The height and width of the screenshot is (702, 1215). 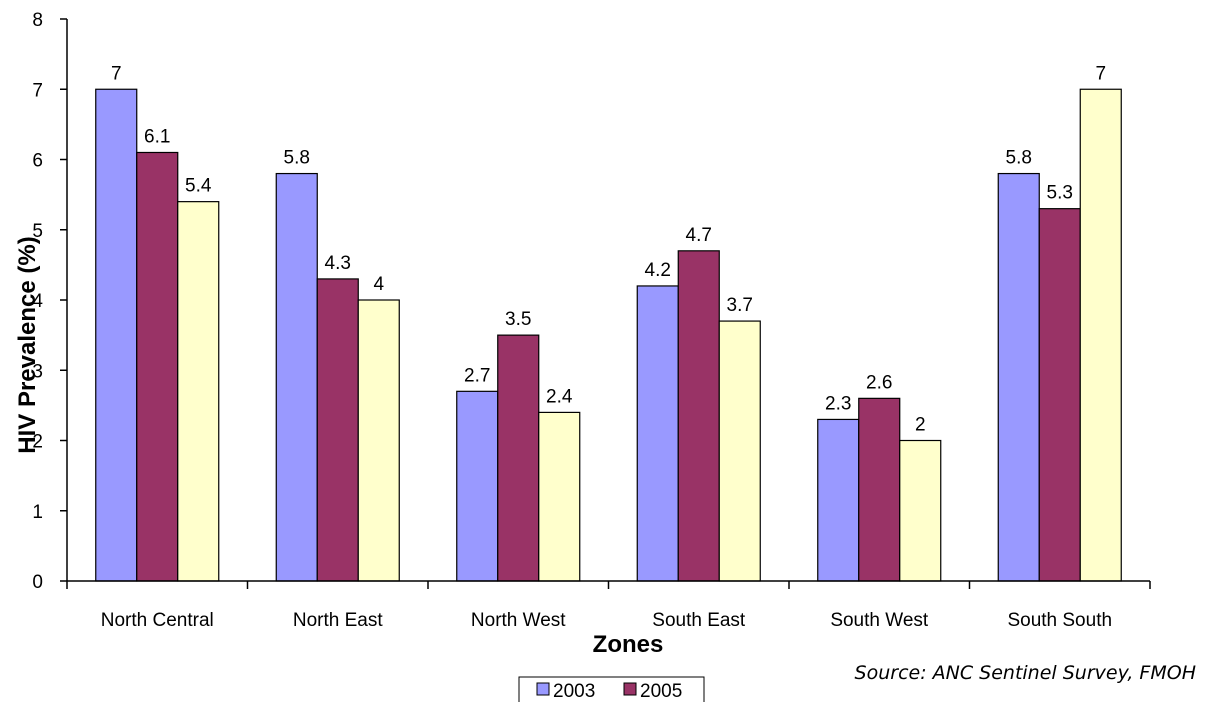 I want to click on legend-label-2005: 2005, so click(x=661, y=691).